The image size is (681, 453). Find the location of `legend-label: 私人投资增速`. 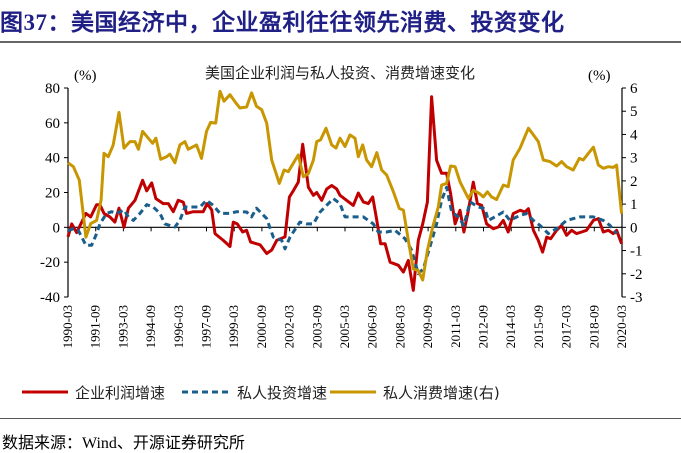

legend-label: 私人投资增速 is located at coordinates (282, 393).